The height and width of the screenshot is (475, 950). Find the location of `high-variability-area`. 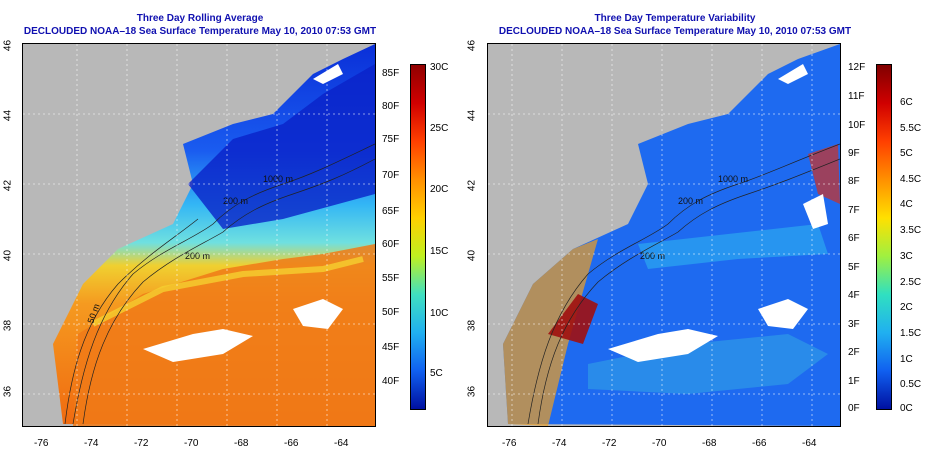

high-variability-area is located at coordinates (573, 319).